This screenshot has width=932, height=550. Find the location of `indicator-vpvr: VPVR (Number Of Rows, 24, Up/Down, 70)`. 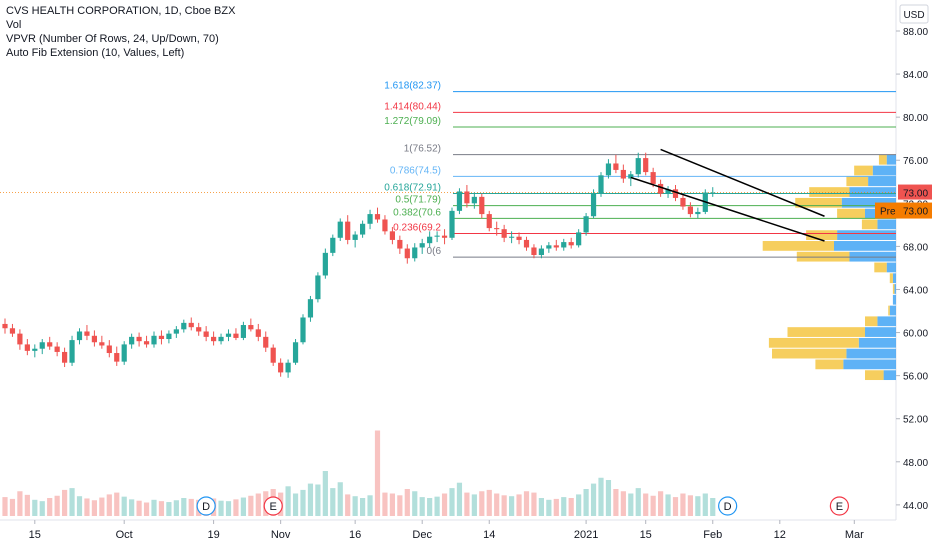

indicator-vpvr: VPVR (Number Of Rows, 24, Up/Down, 70) is located at coordinates (112, 39).